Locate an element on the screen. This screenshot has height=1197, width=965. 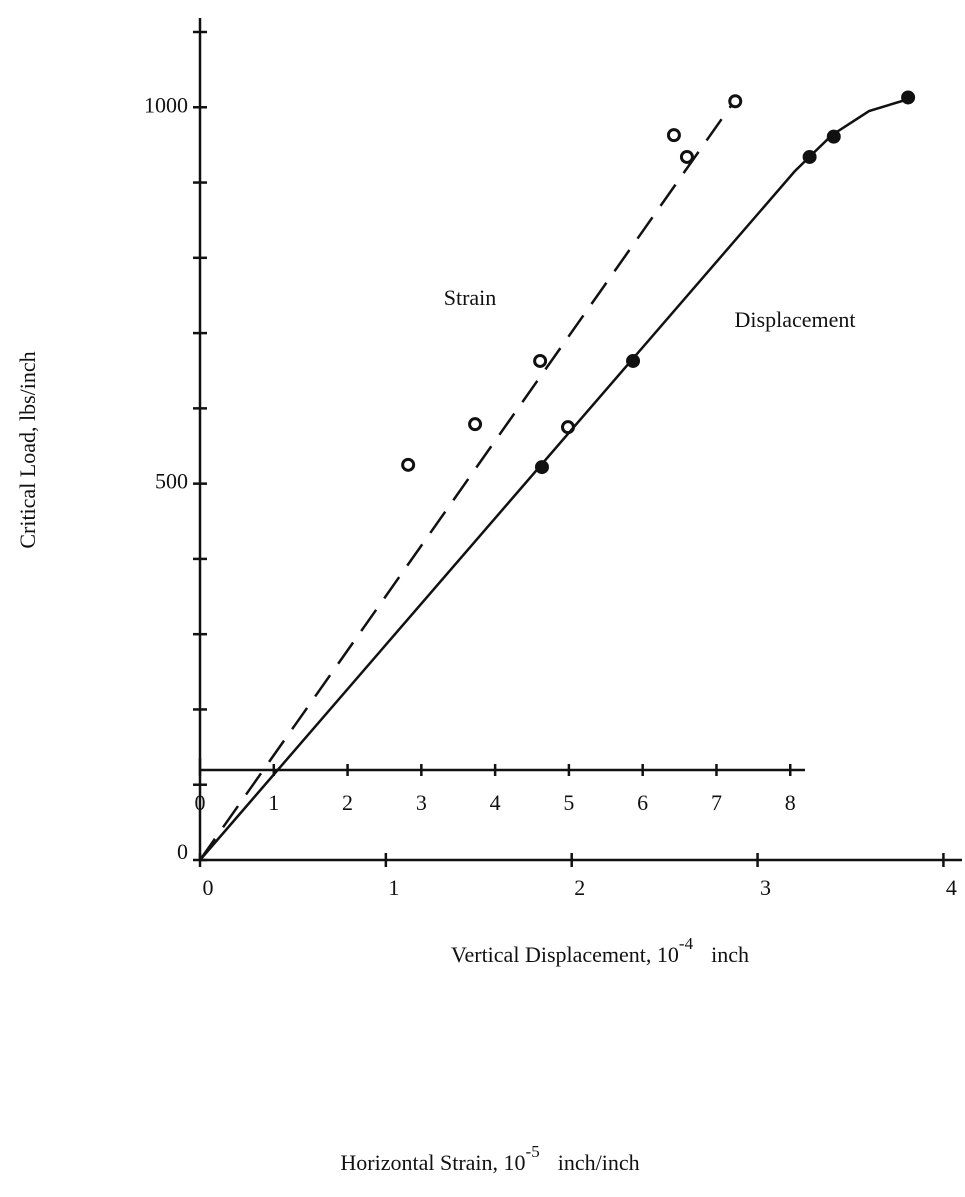
x2-tick-label: 6 is located at coordinates (642, 802).